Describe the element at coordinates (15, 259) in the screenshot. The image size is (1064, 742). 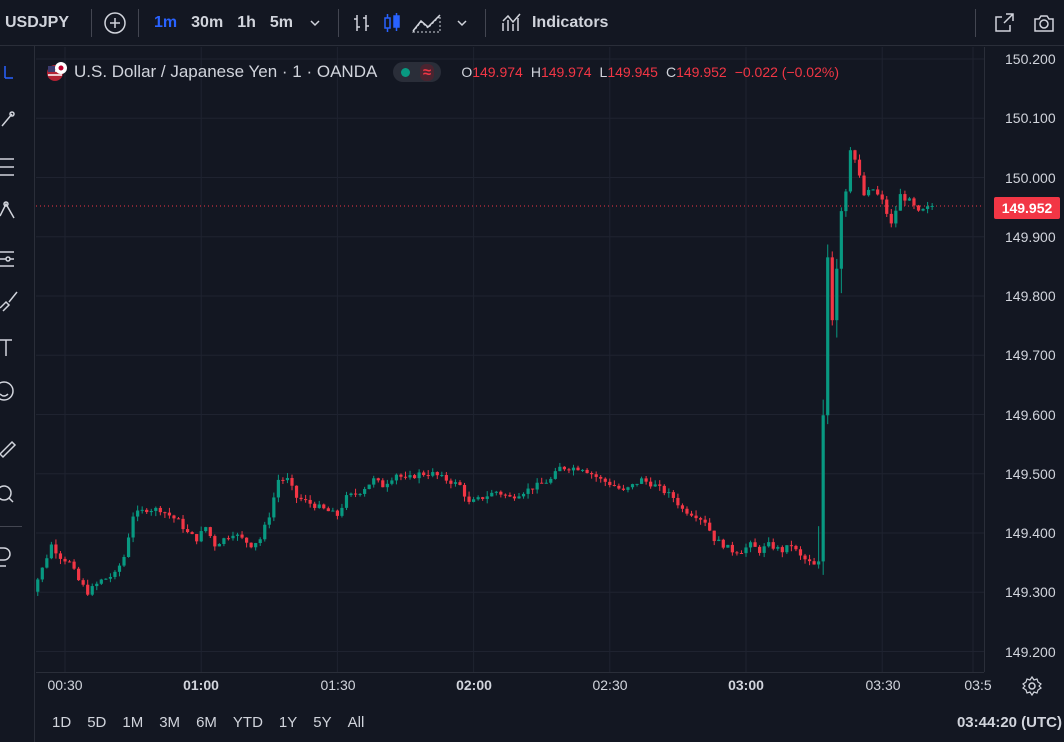
I see `prediction-tool` at that location.